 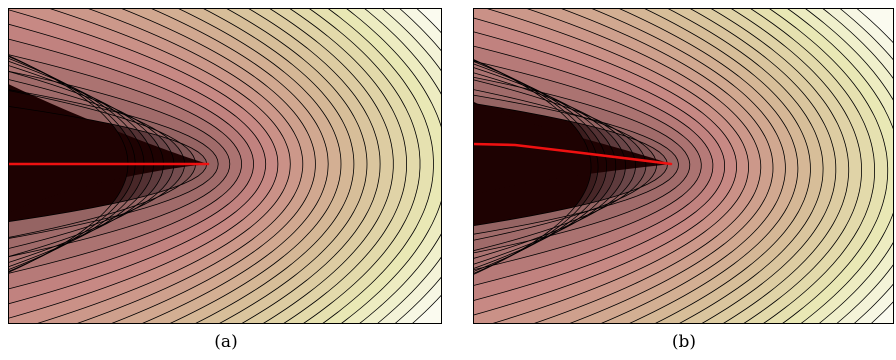 I want to click on caption-b: (b), so click(x=684, y=342).